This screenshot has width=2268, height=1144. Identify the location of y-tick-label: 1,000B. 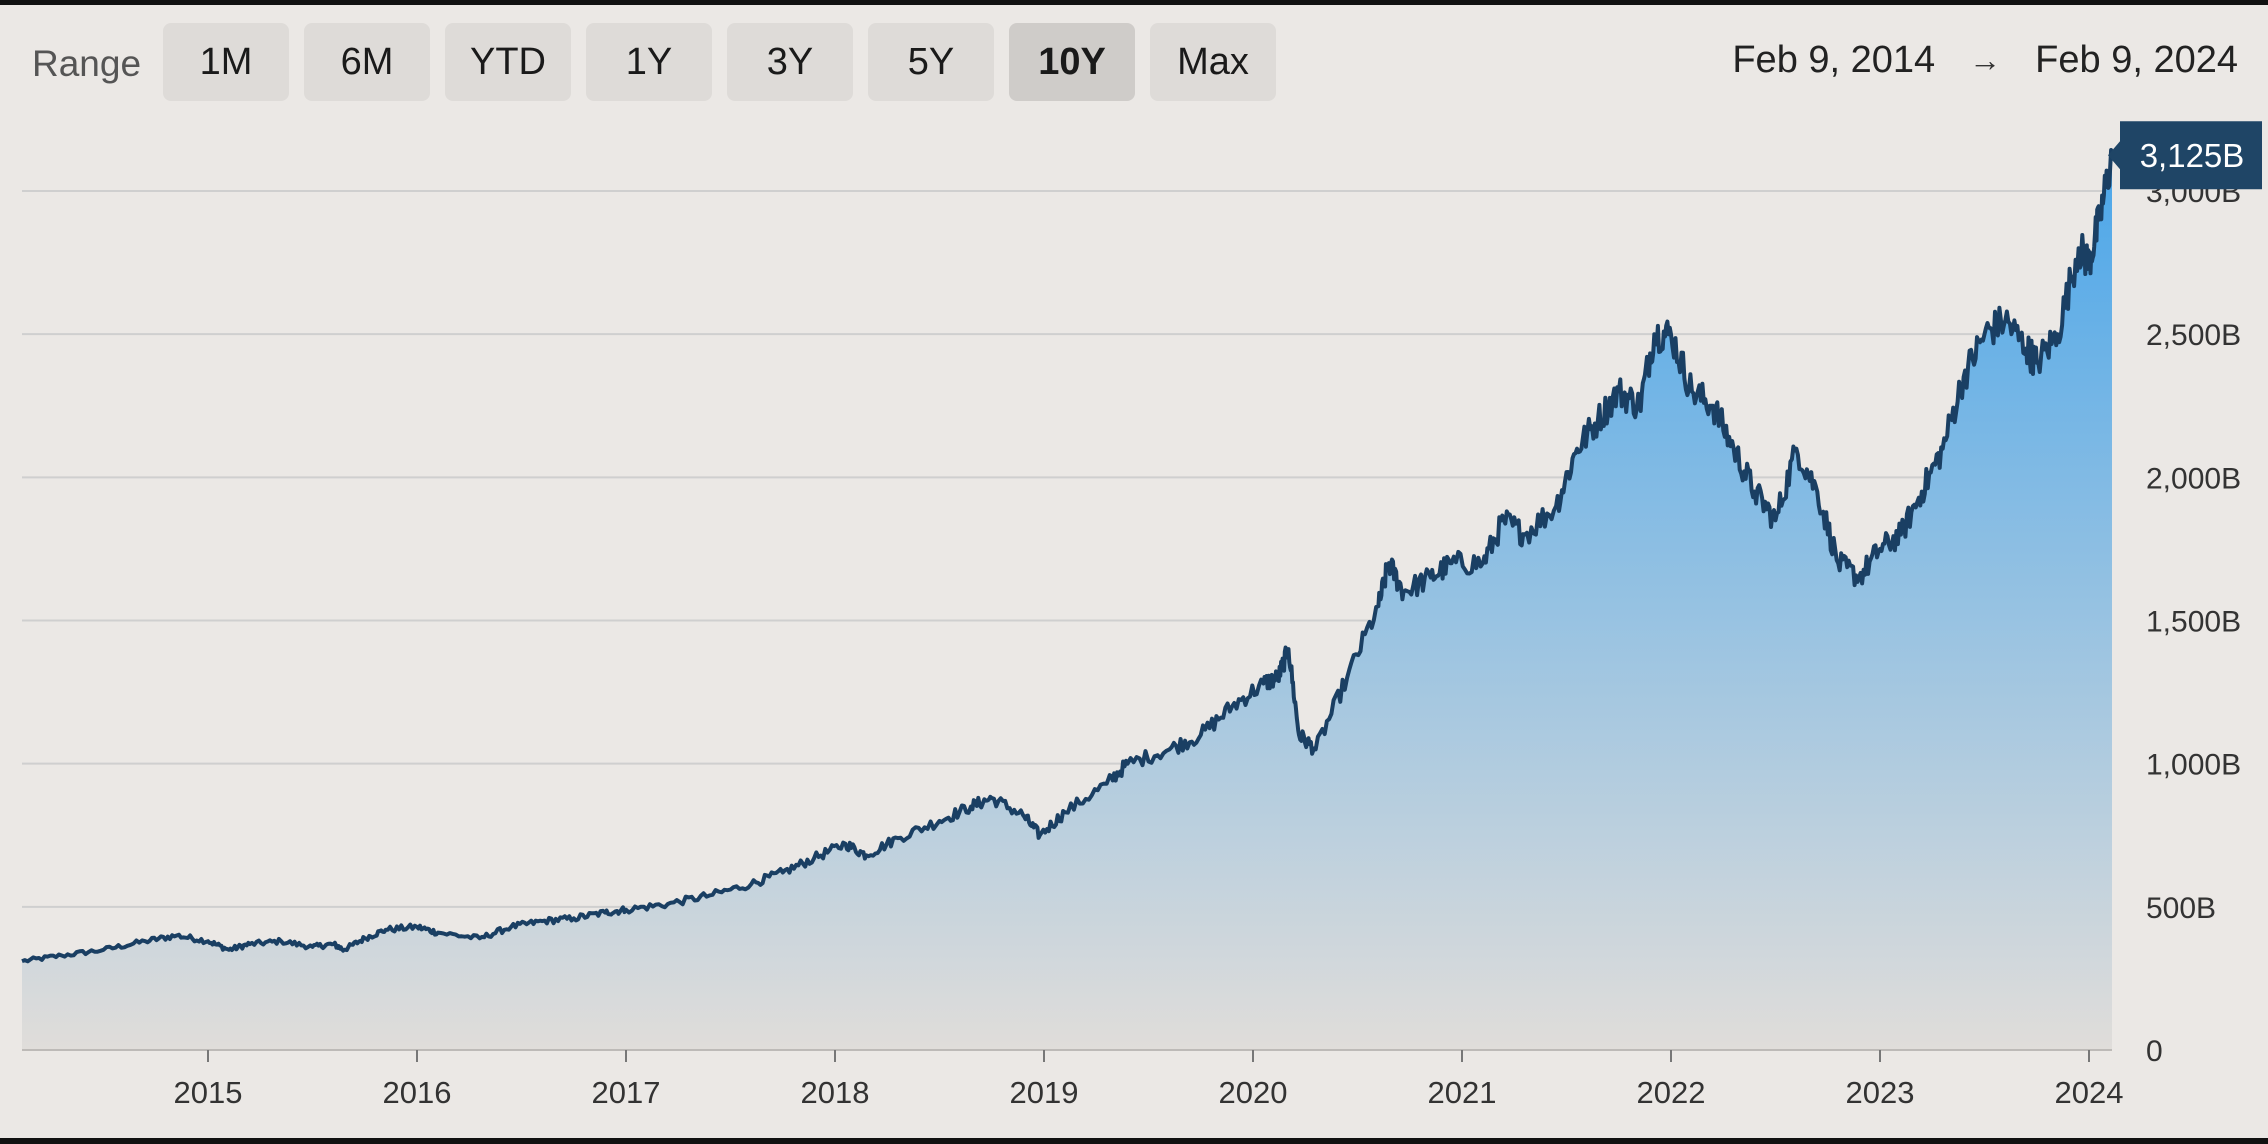
(2193, 765).